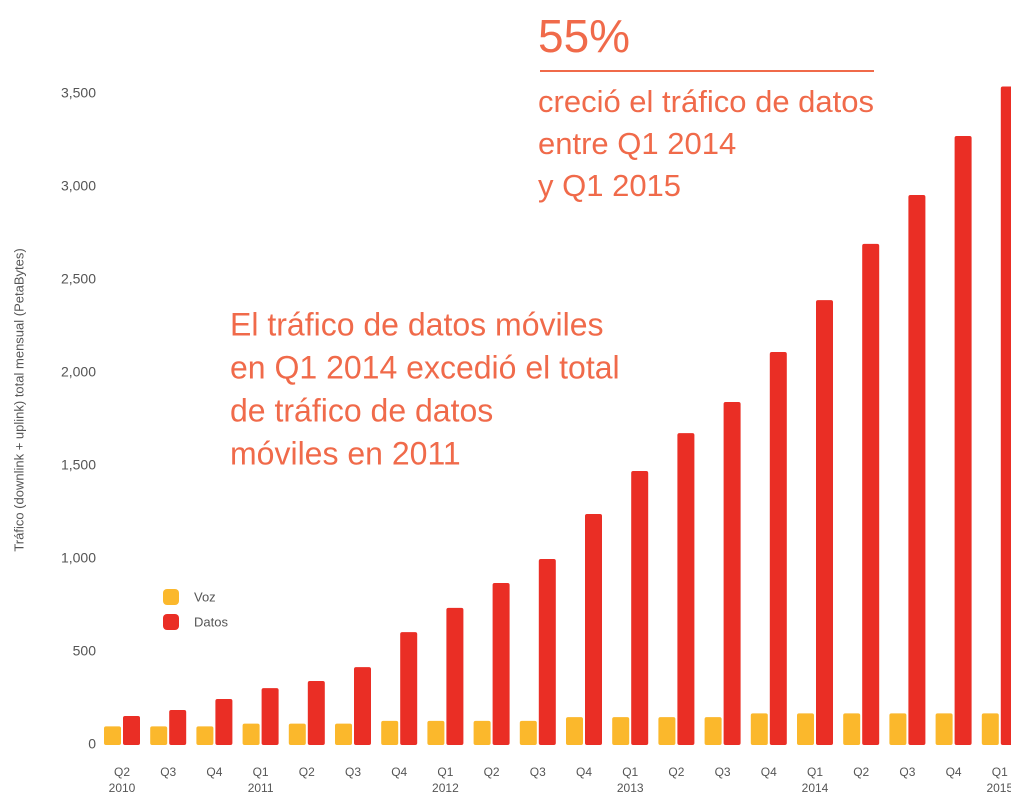  I want to click on annotation-headline: 55%, so click(584, 36).